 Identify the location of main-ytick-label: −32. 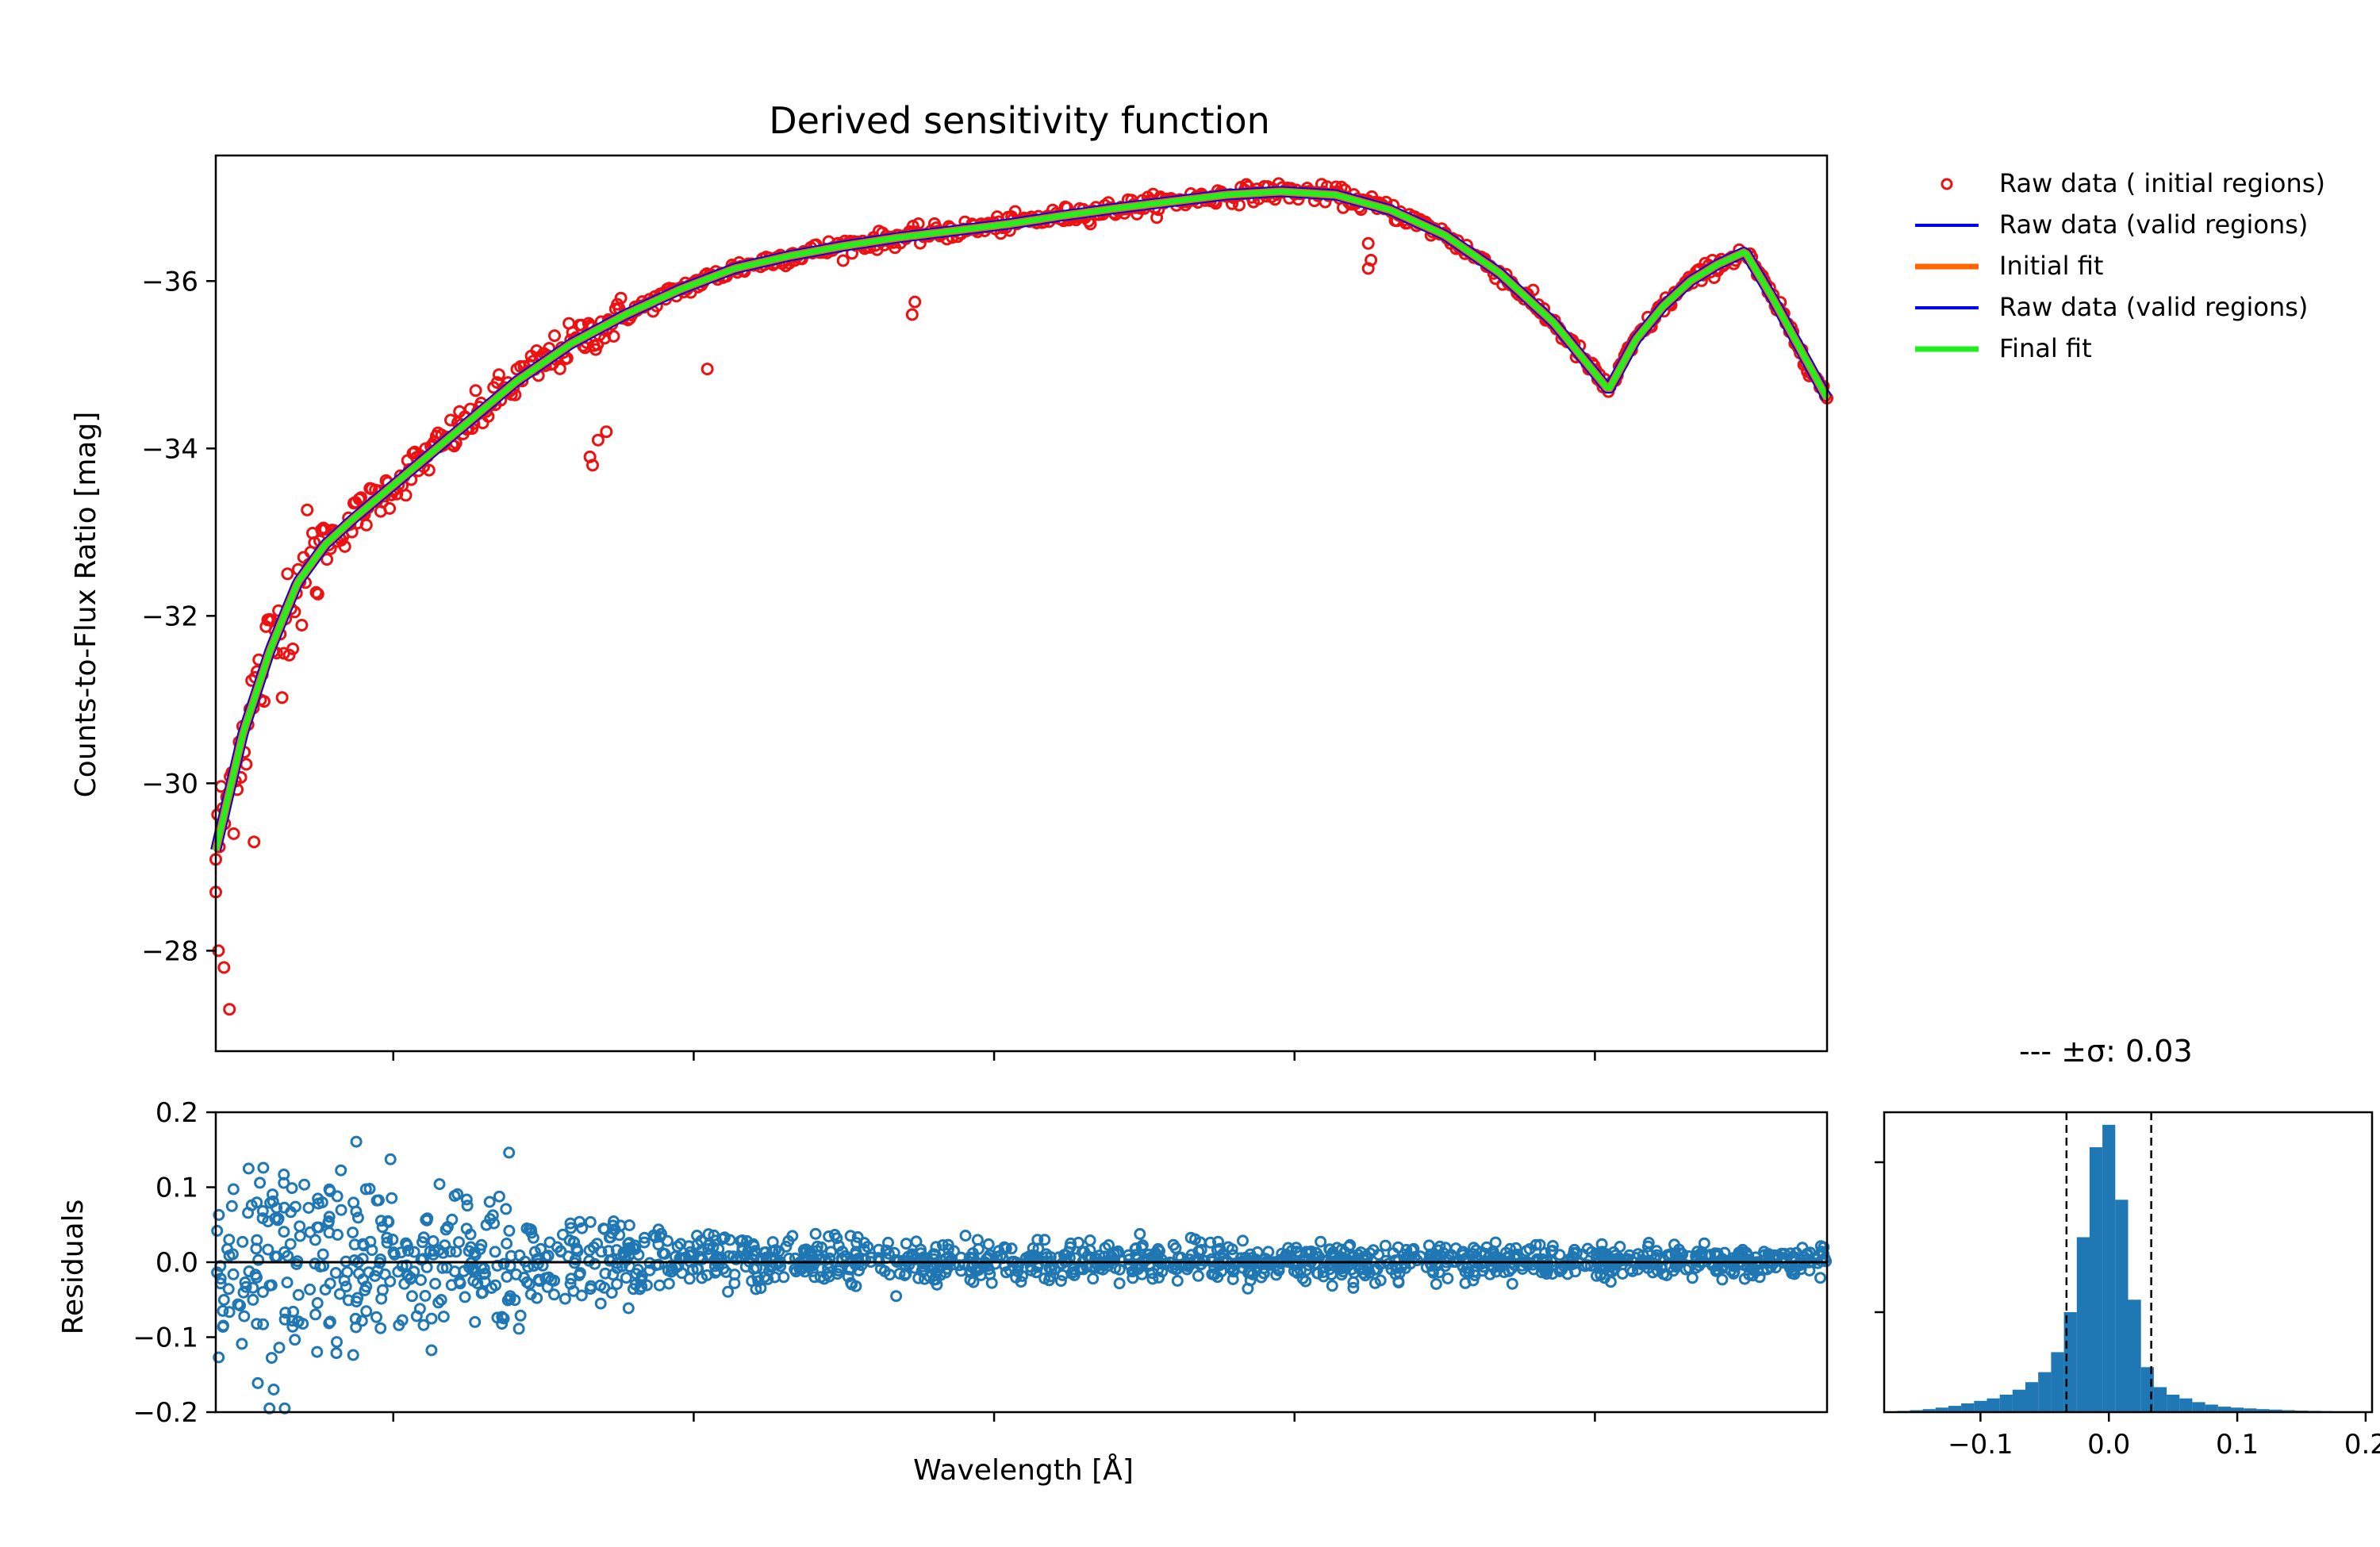
(169, 616).